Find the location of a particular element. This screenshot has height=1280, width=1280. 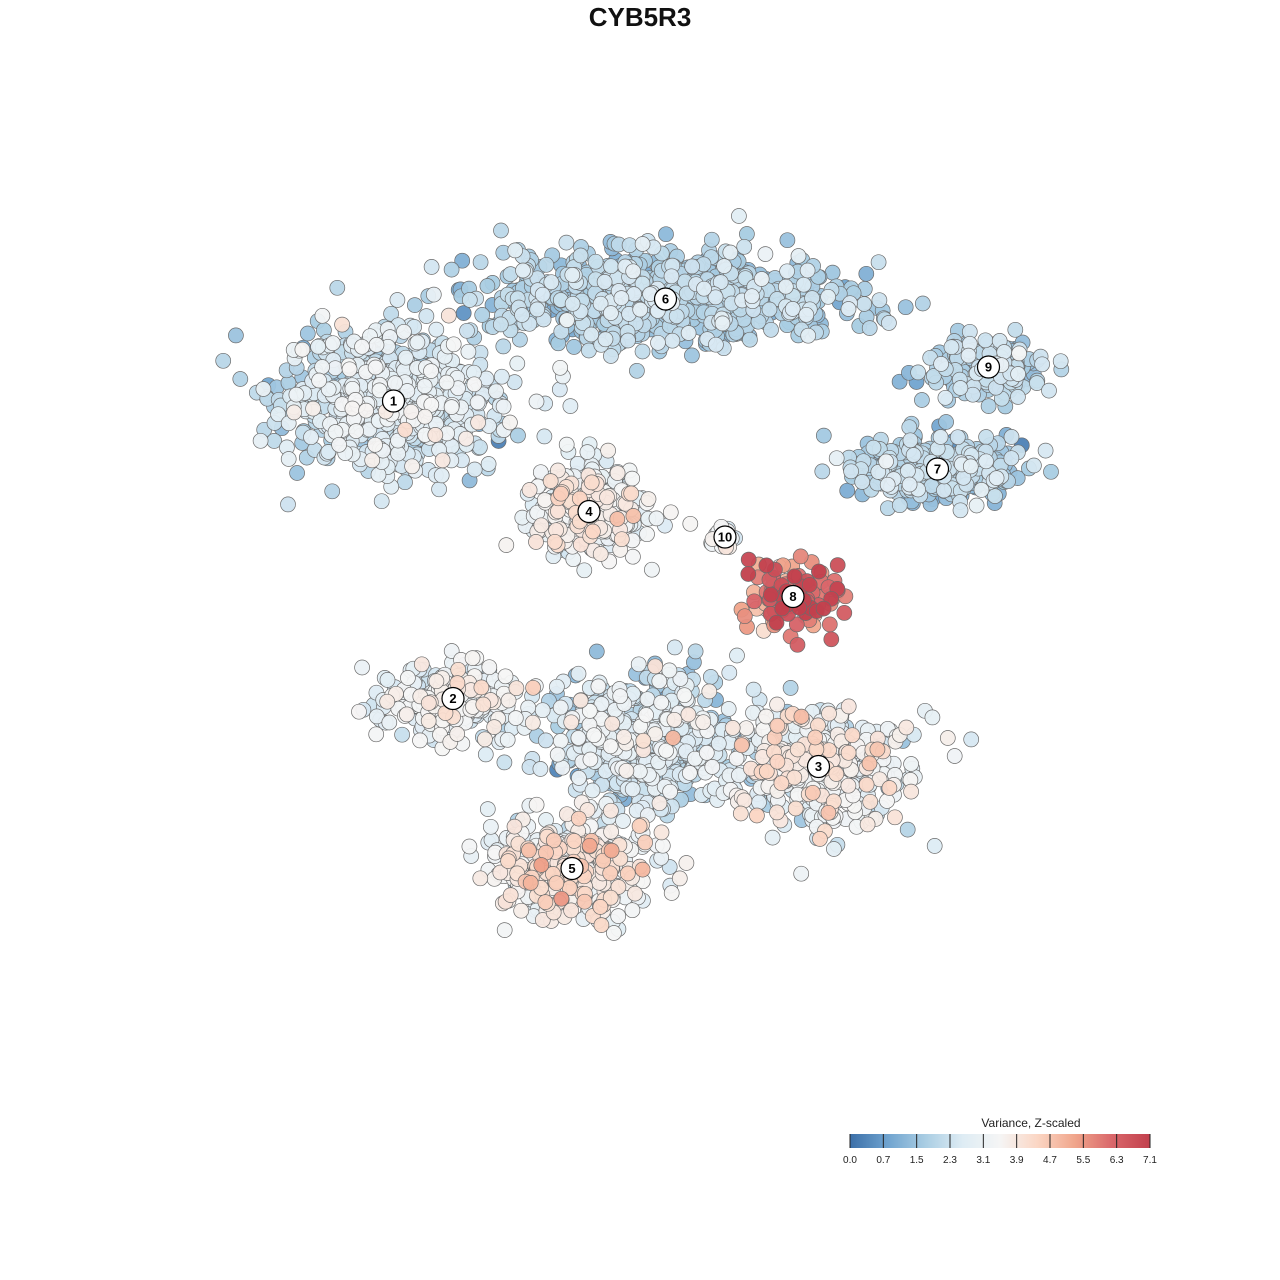

legend-tick-label: 5.5 is located at coordinates (1083, 1160).